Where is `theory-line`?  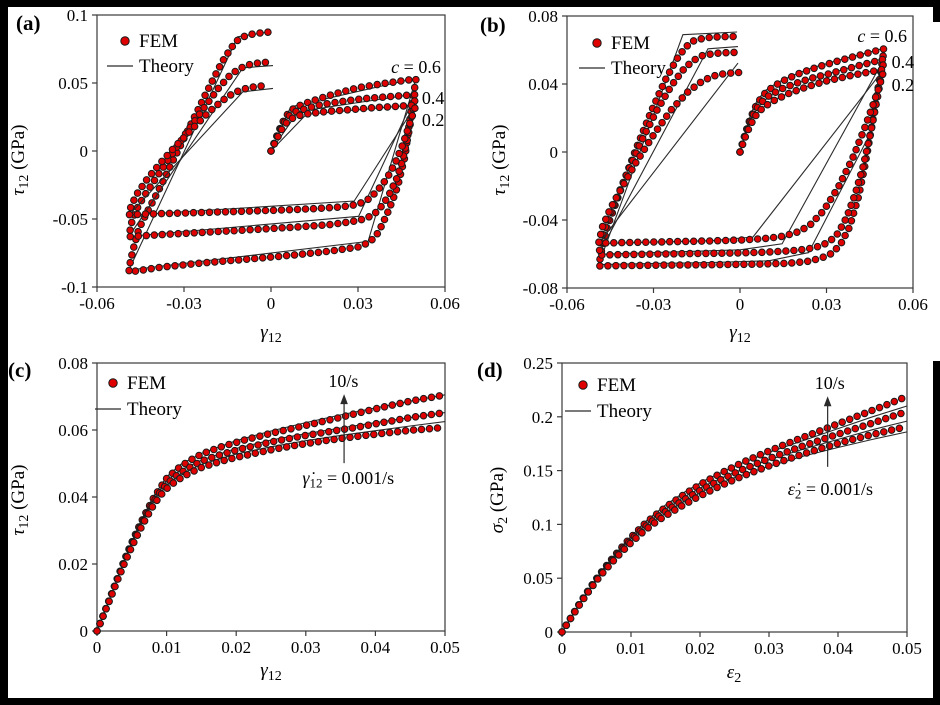 theory-line is located at coordinates (271, 522).